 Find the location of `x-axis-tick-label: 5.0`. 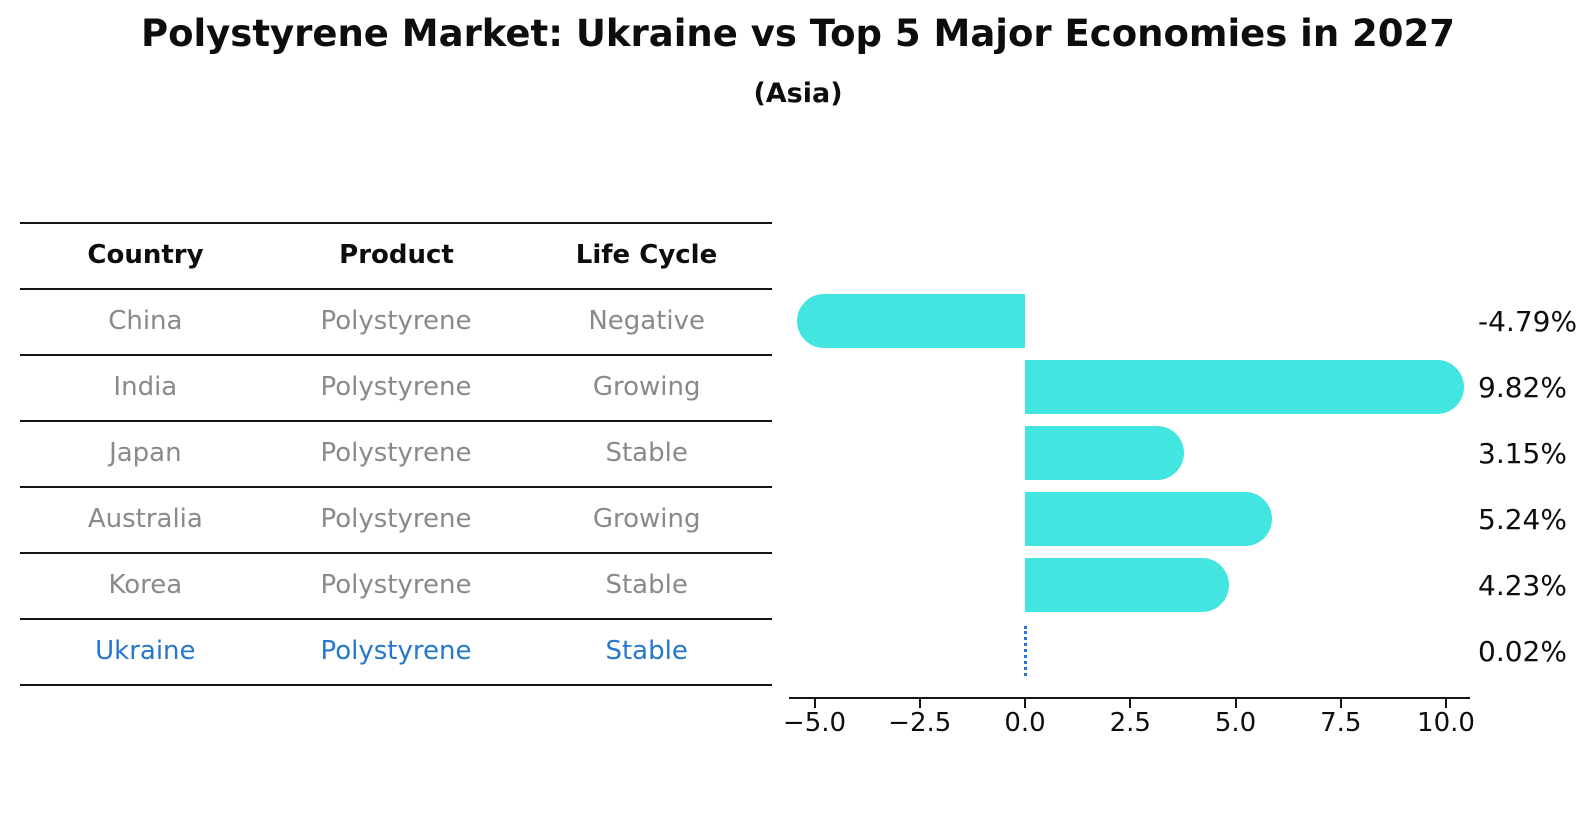

x-axis-tick-label: 5.0 is located at coordinates (1235, 723).